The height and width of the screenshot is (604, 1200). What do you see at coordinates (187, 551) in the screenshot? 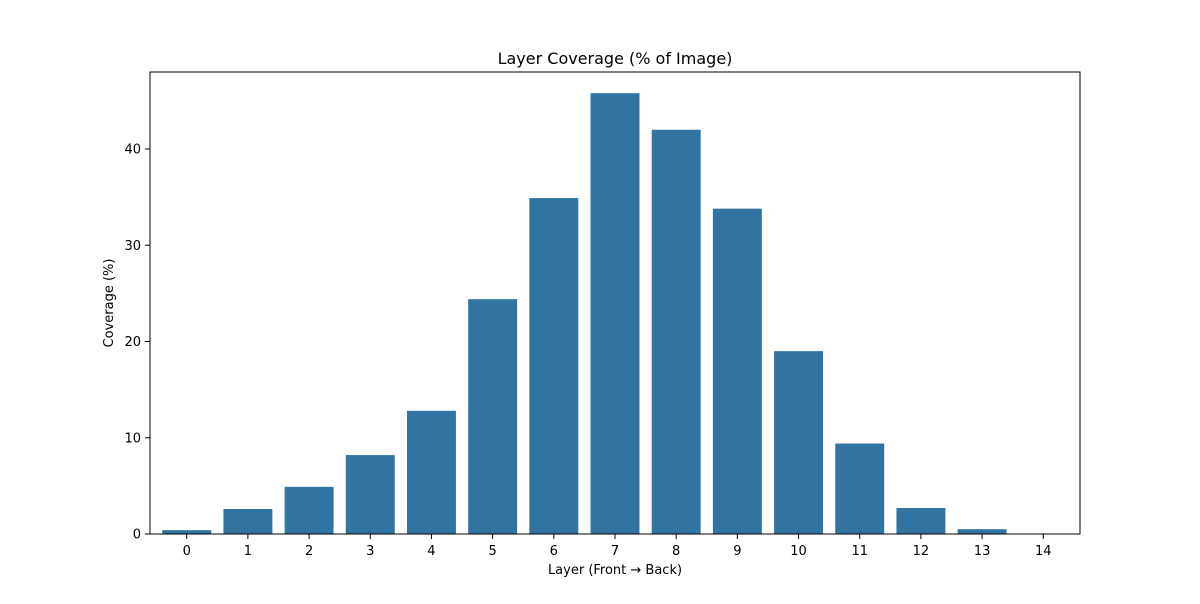
I see `x-tick-label: 0` at bounding box center [187, 551].